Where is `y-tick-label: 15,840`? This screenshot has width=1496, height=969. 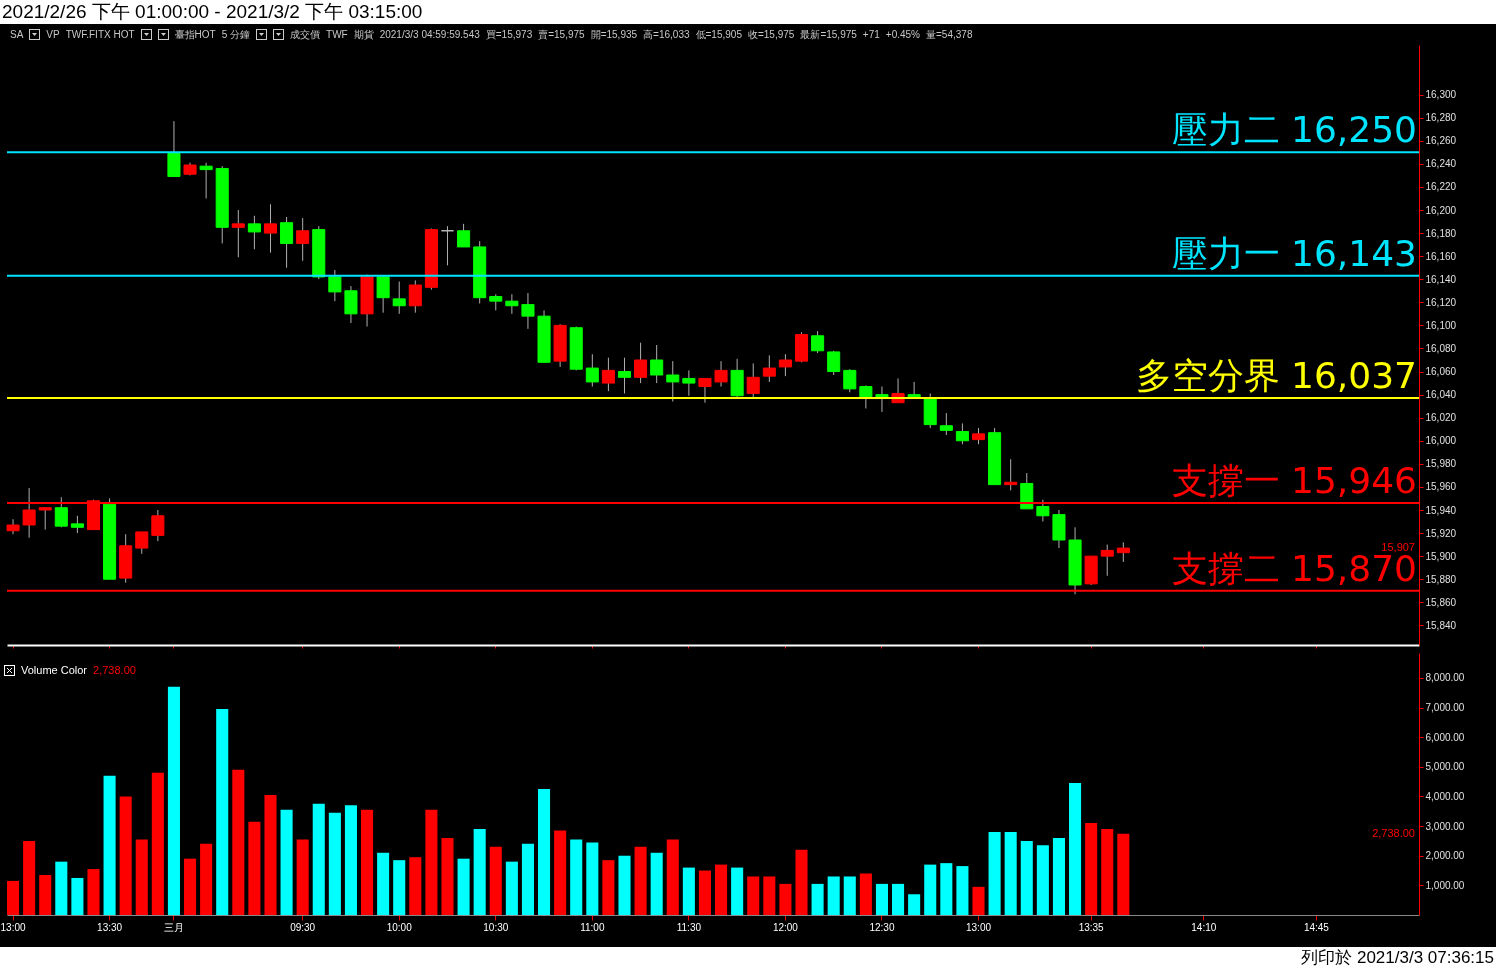 y-tick-label: 15,840 is located at coordinates (1441, 625).